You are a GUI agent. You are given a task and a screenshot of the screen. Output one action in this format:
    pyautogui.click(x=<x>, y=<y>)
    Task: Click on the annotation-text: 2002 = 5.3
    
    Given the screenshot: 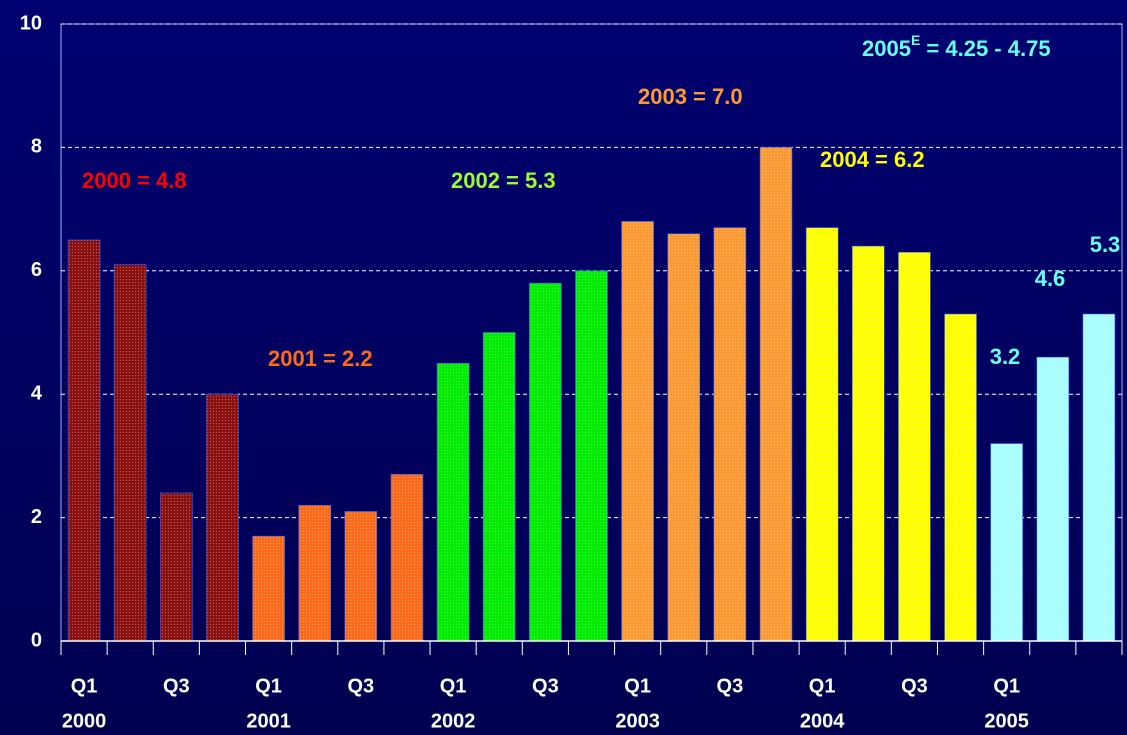 What is the action you would take?
    pyautogui.click(x=503, y=180)
    